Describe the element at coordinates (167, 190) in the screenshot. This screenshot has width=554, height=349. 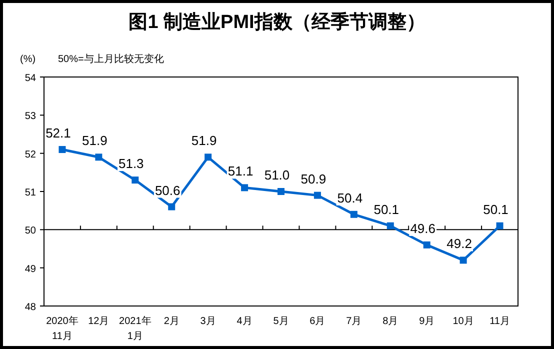
I see `text: 50.6` at that location.